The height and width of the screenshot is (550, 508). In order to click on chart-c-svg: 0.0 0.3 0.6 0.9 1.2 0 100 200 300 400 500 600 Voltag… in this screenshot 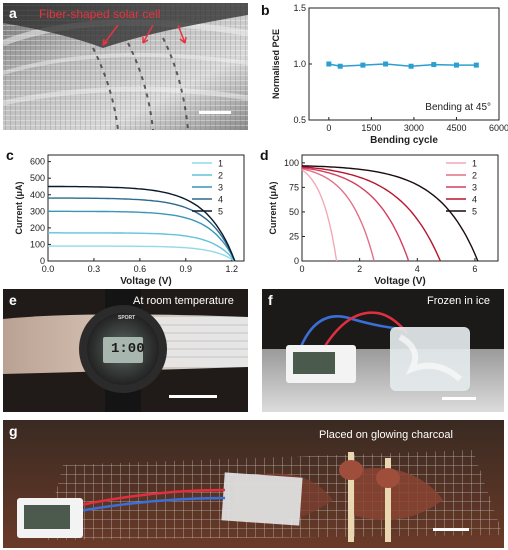, I will do `click(129, 220)`.